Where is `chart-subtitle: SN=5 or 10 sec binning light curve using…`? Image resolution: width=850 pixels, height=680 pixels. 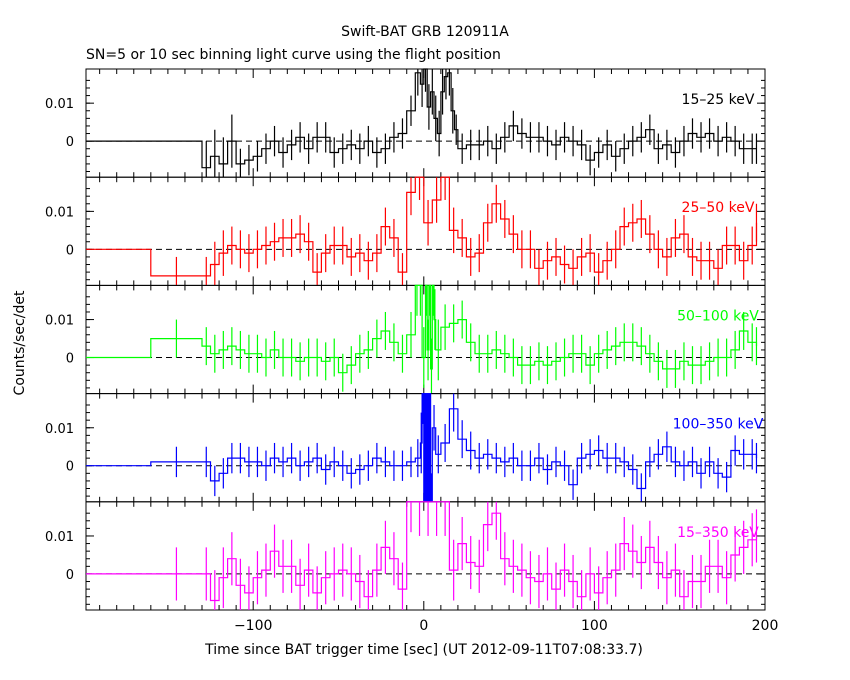 chart-subtitle: SN=5 or 10 sec binning light curve using… is located at coordinates (293, 55).